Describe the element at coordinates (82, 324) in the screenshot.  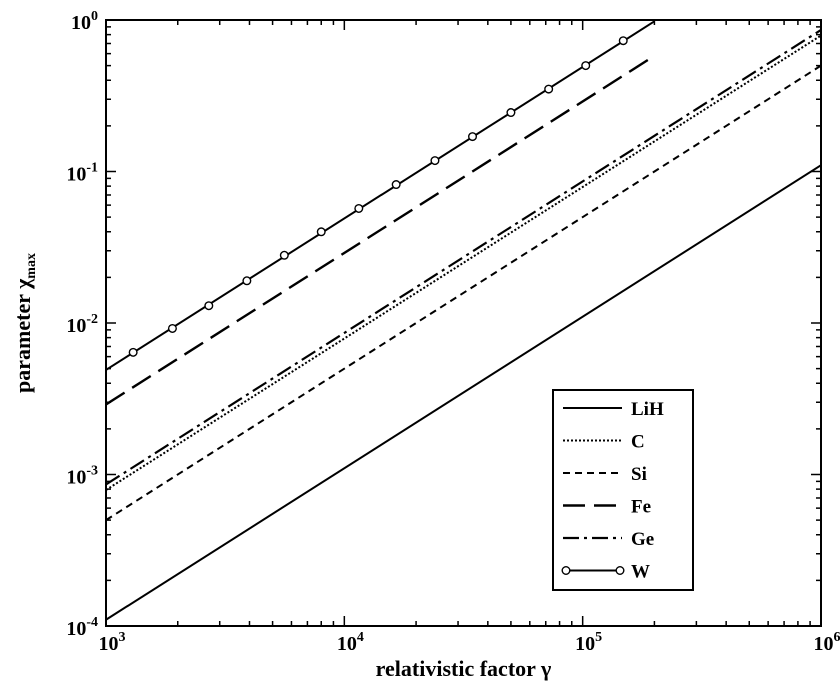
I see `y-tick-label: 10⁻²` at that location.